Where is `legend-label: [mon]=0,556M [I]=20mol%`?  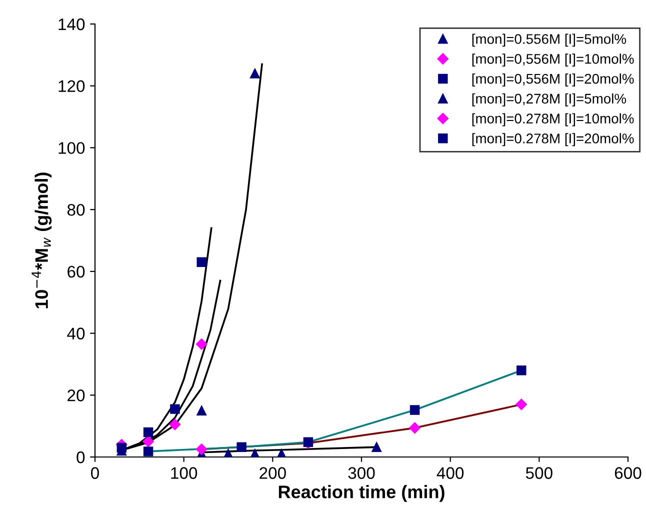
legend-label: [mon]=0,556M [I]=20mol% is located at coordinates (553, 80).